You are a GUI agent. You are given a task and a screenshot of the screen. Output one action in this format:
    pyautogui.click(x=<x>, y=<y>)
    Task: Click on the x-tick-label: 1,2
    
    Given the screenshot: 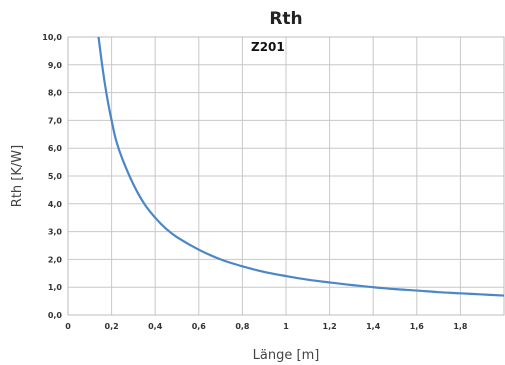 What is the action you would take?
    pyautogui.click(x=330, y=326)
    